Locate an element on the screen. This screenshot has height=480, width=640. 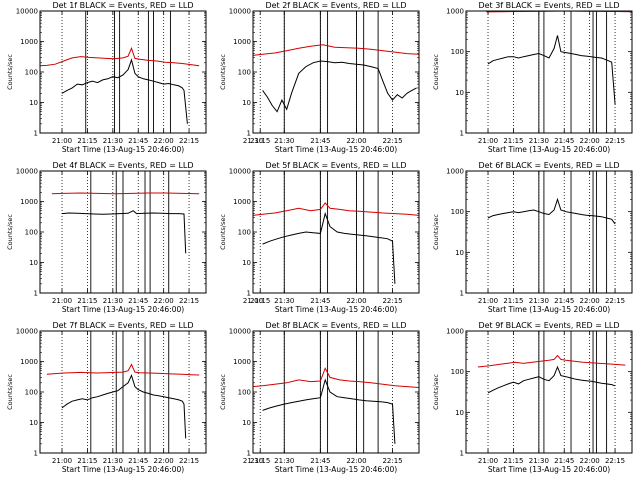
panel-title: Det 4f BLACK = Events, RED = LLD is located at coordinates (122, 165).